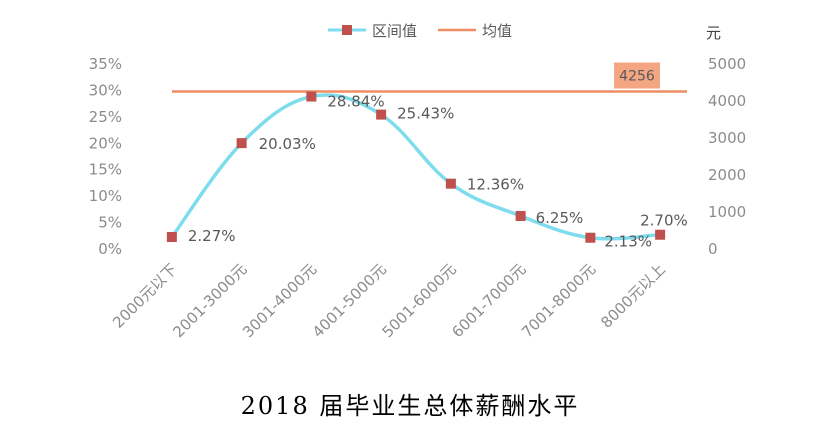 The image size is (819, 435). What do you see at coordinates (347, 30) in the screenshot?
I see `legend-marker-swatch` at bounding box center [347, 30].